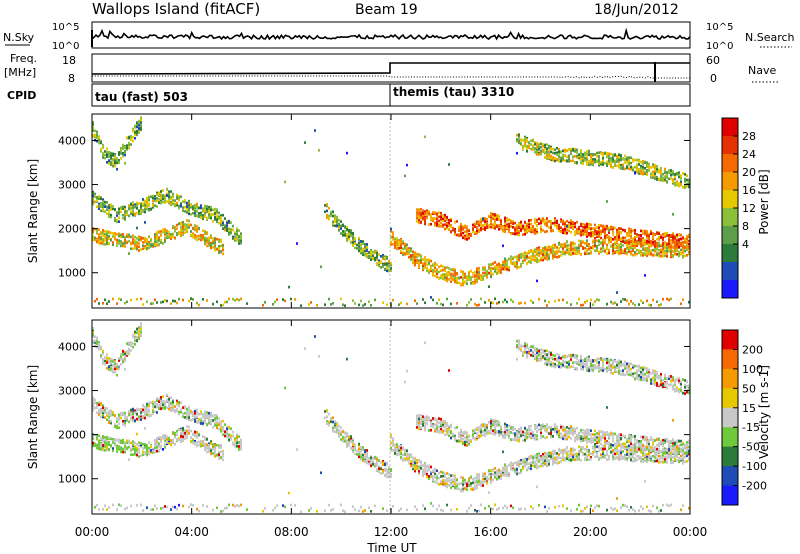 This screenshot has height=554, width=800. I want to click on range-tick-label: 1000, so click(72, 273).